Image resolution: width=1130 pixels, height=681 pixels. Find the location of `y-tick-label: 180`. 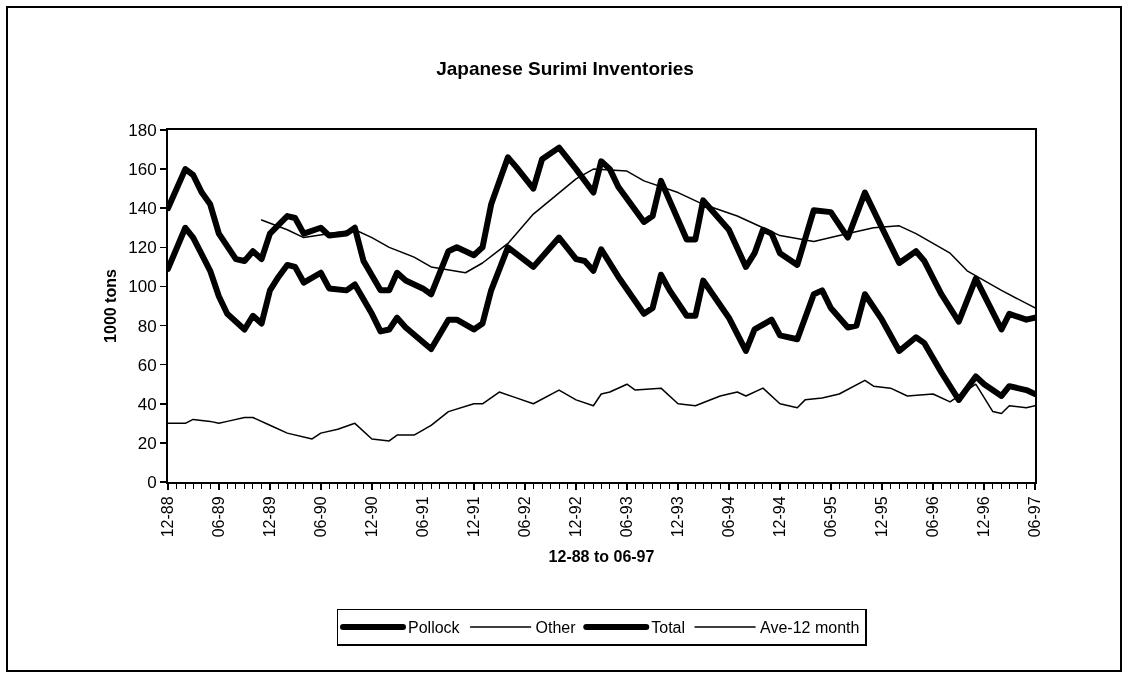

y-tick-label: 180 is located at coordinates (142, 130).